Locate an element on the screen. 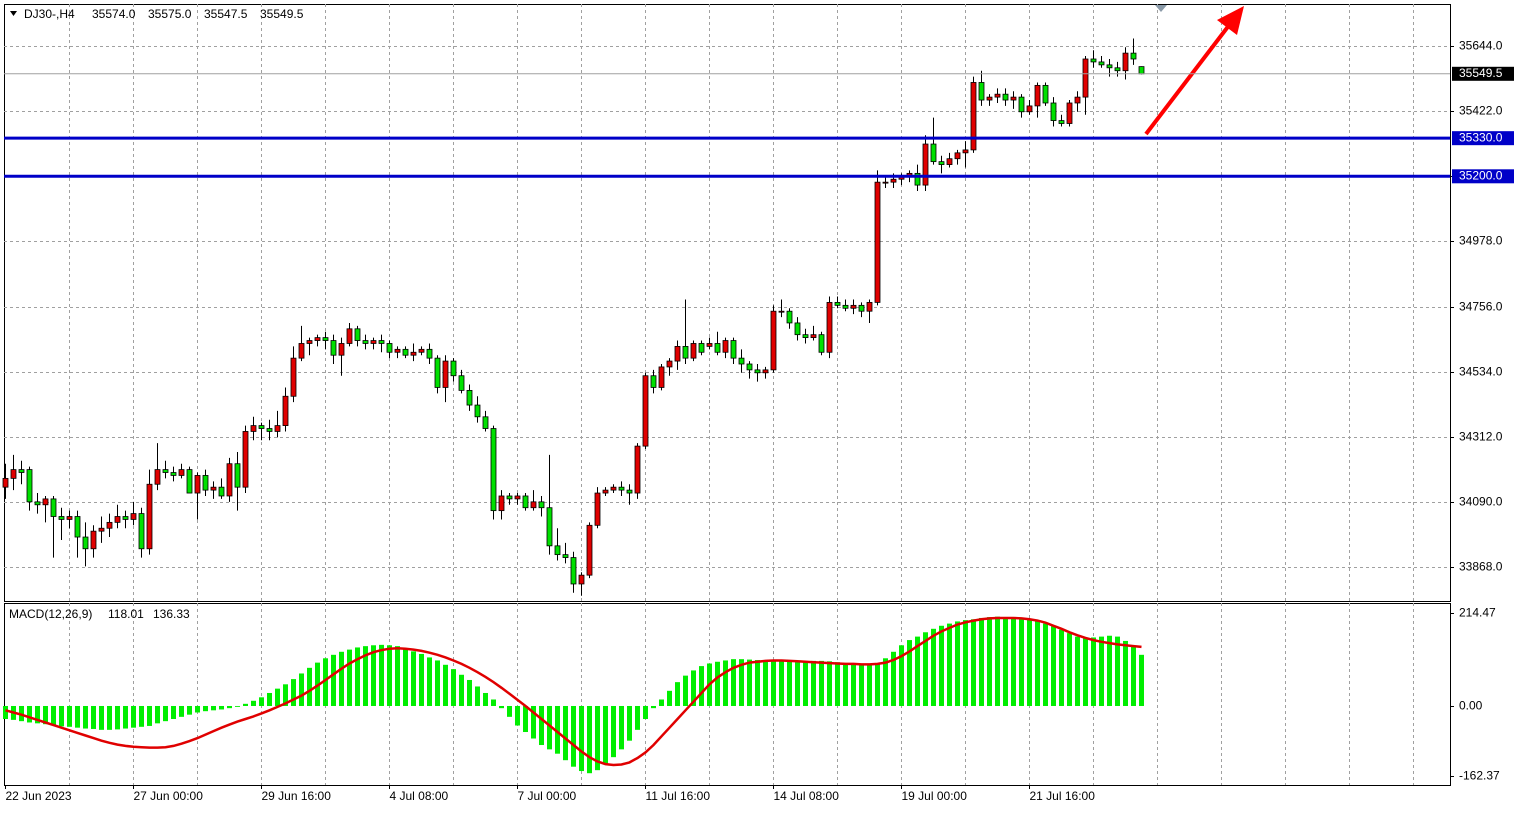 This screenshot has width=1526, height=813. y-tick-label: 35422.0 is located at coordinates (1481, 111).